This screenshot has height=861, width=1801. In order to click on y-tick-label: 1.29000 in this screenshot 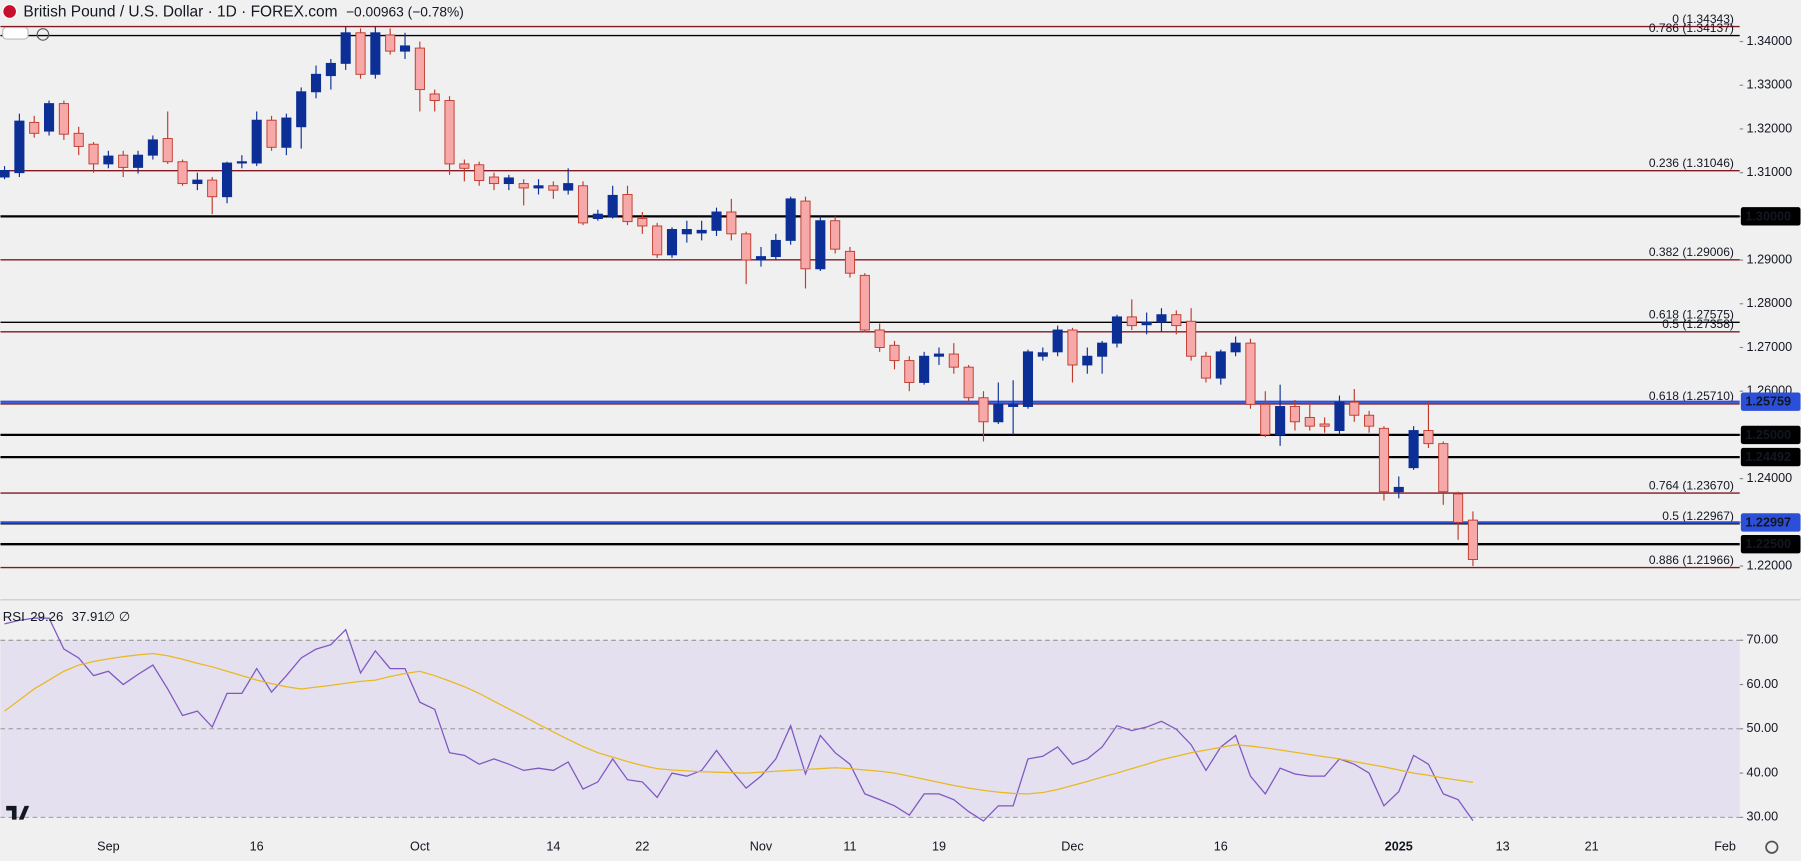, I will do `click(1770, 259)`.